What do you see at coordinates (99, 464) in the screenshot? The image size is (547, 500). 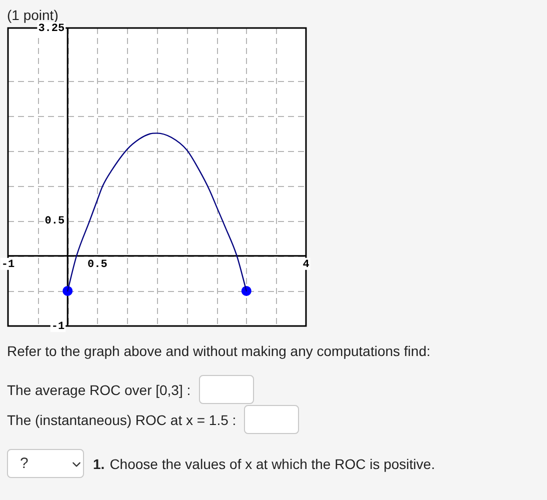 I see `text: 1.` at bounding box center [99, 464].